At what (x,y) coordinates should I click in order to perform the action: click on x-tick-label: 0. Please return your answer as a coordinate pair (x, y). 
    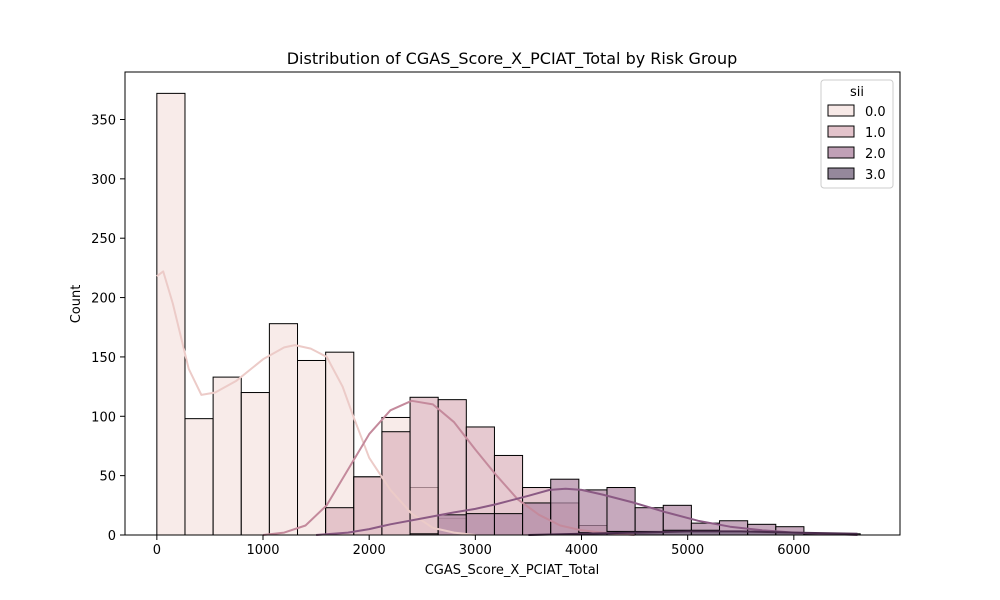
    Looking at the image, I should click on (157, 550).